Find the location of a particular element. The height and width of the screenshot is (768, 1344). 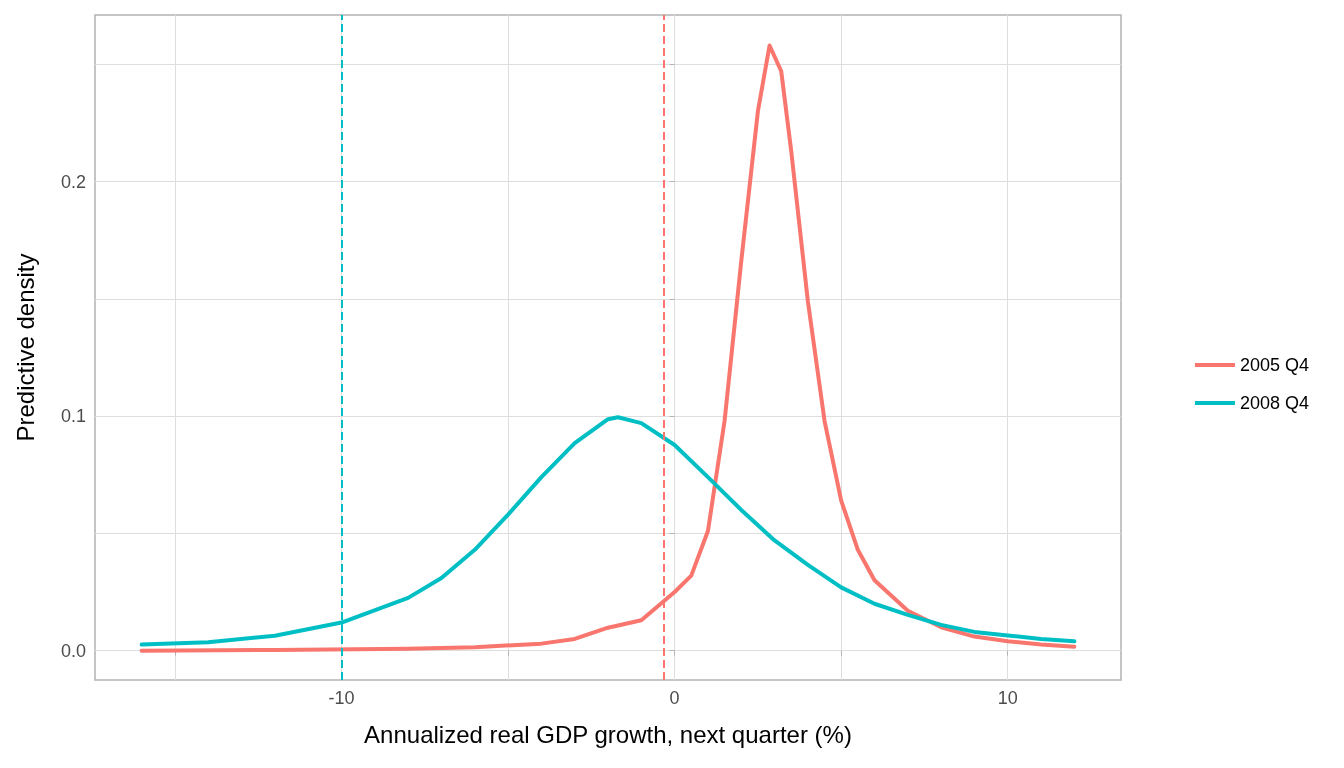

legend-label: 2005 Q4 is located at coordinates (1274, 365).